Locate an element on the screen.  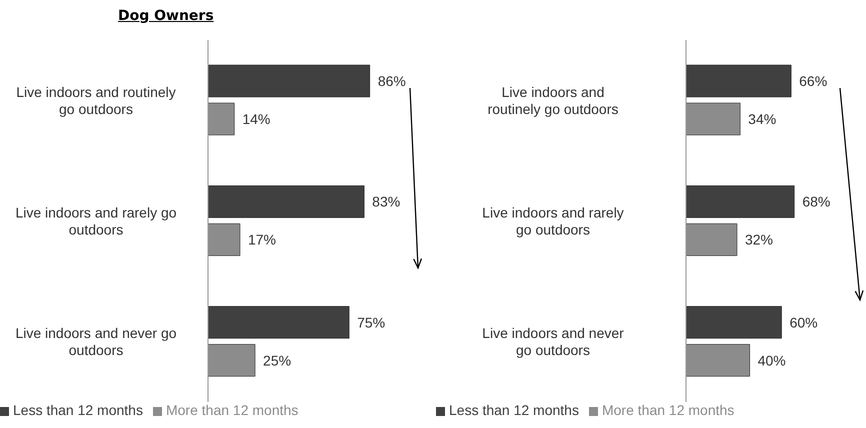
data-label: 75% is located at coordinates (371, 322).